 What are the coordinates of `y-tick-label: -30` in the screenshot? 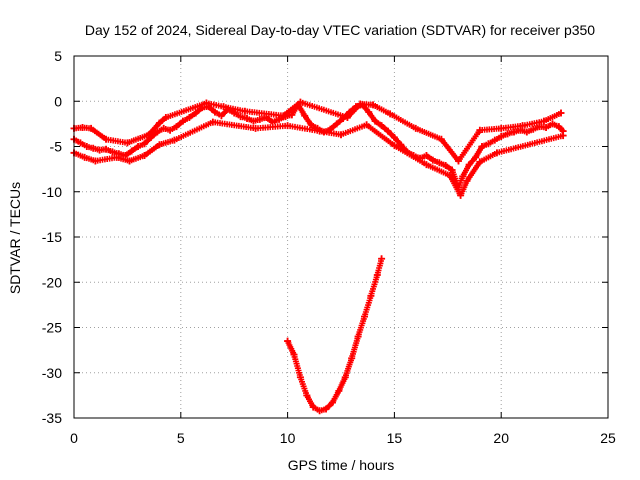 It's located at (52, 373).